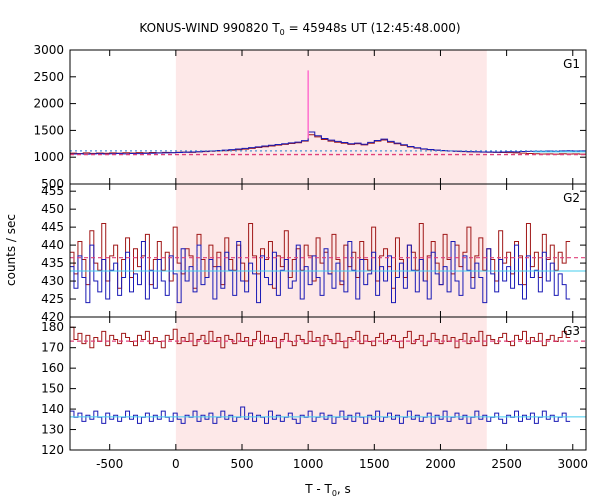  I want to click on x-tick-label: 3000, so click(572, 464).